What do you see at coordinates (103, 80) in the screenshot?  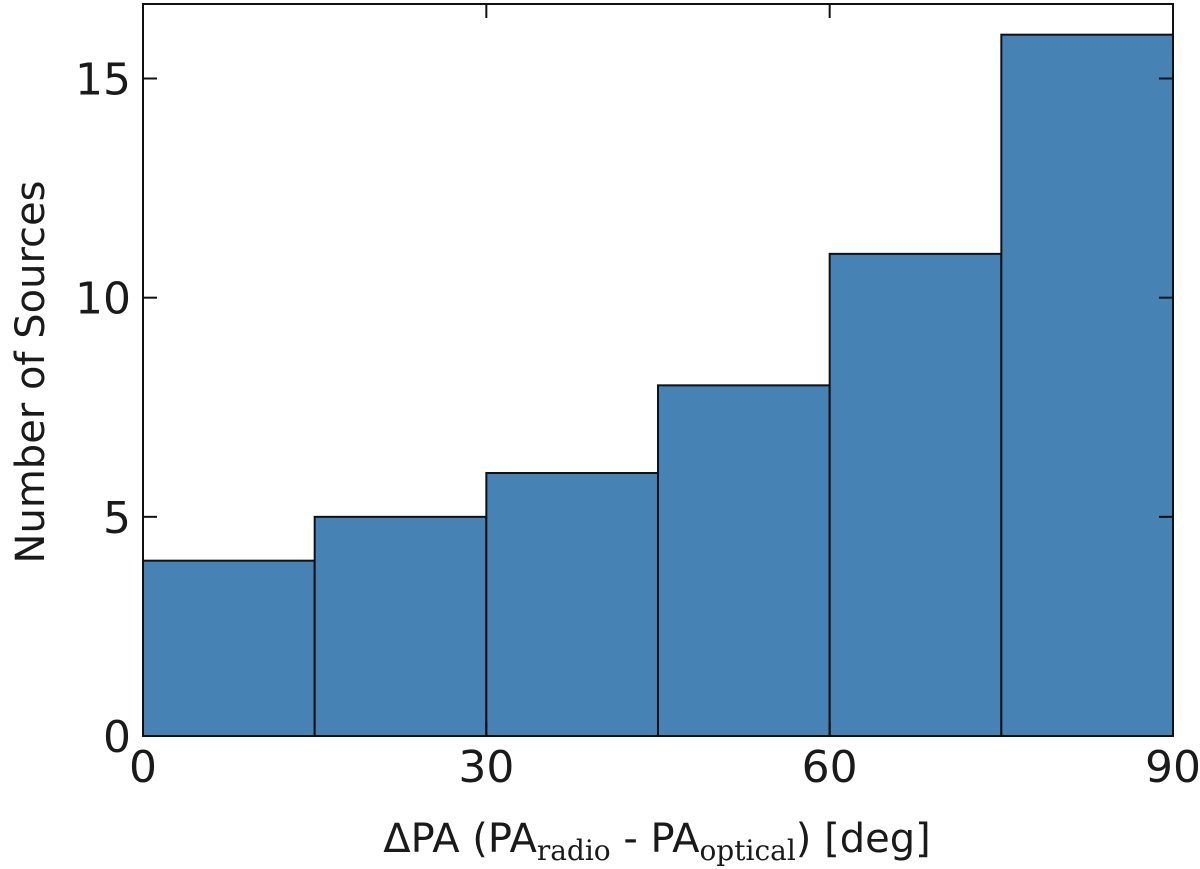 I see `y-tick-label: 15` at bounding box center [103, 80].